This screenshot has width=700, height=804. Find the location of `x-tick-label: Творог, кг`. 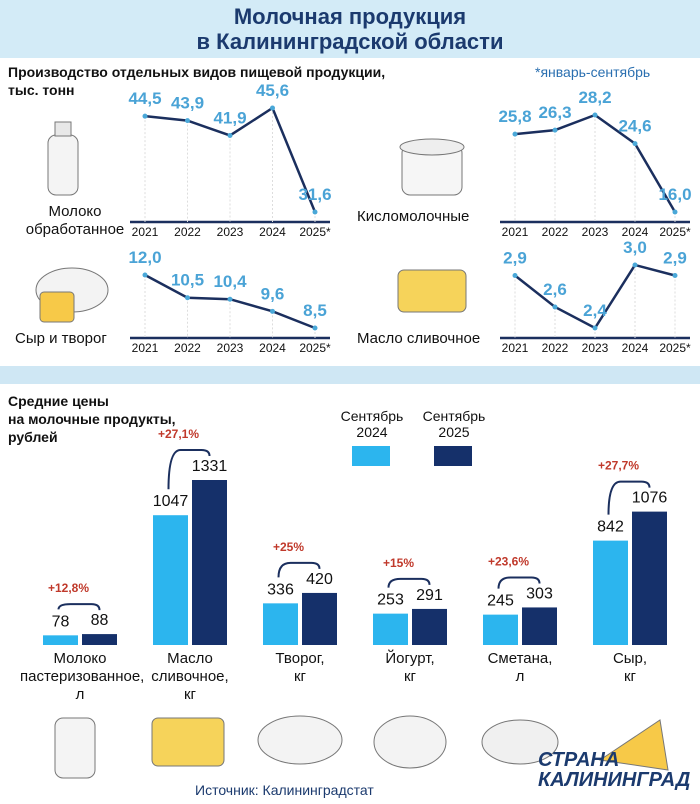

x-tick-label: Творог, кг is located at coordinates (300, 667).